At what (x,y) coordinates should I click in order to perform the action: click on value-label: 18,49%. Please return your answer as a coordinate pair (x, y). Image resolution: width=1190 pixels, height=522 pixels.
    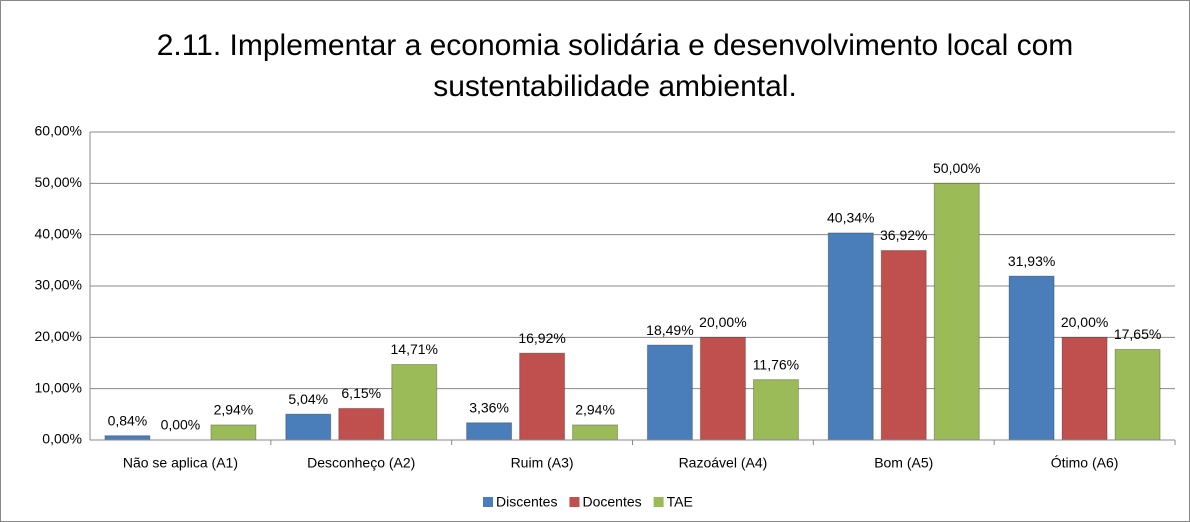
    Looking at the image, I should click on (669, 330).